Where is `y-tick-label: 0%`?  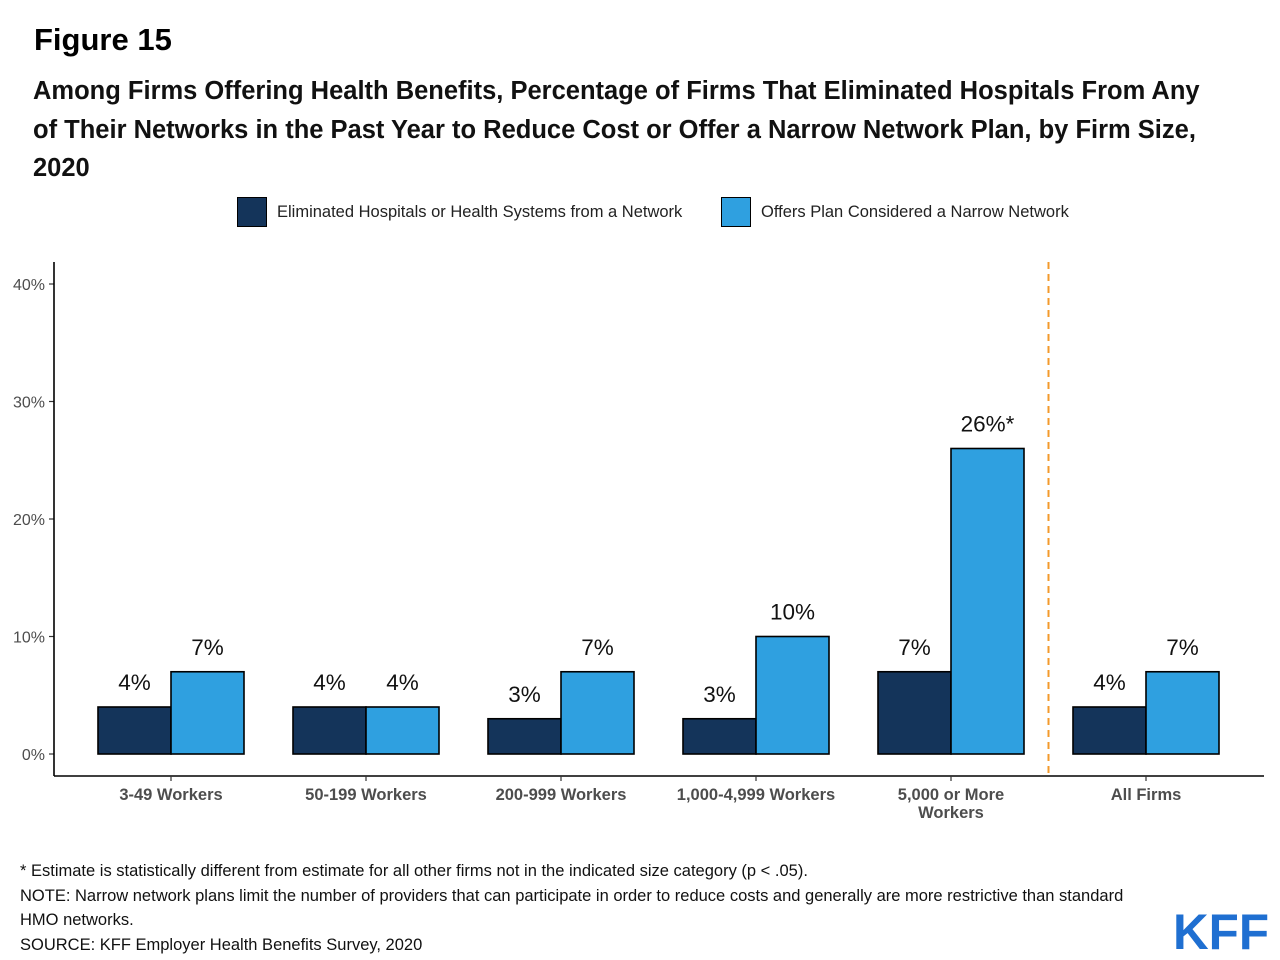
y-tick-label: 0% is located at coordinates (33, 755).